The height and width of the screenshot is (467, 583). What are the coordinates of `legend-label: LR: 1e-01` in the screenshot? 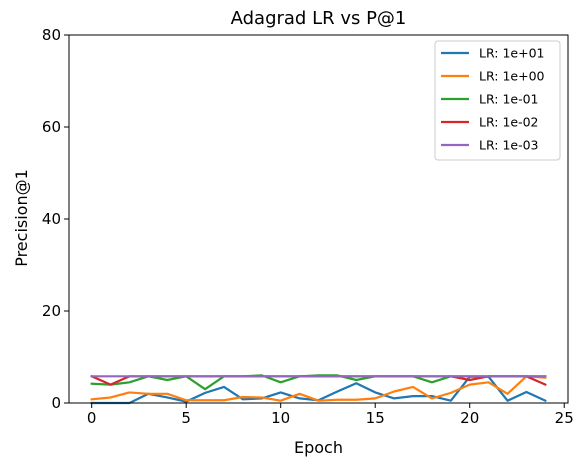 It's located at (509, 99).